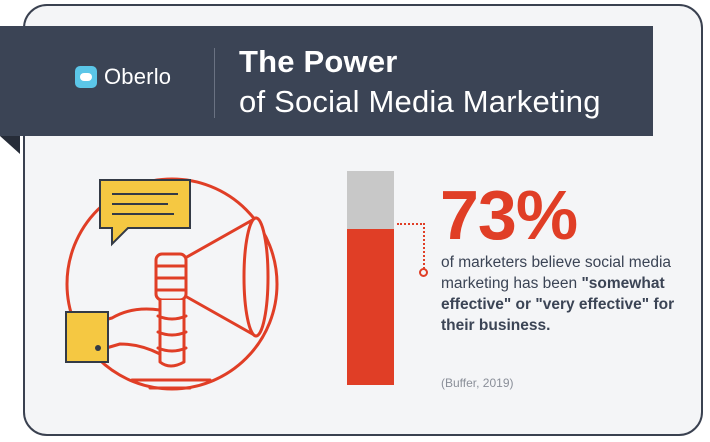 The width and height of the screenshot is (710, 442). Describe the element at coordinates (318, 61) in the screenshot. I see `page-title: The Power` at that location.